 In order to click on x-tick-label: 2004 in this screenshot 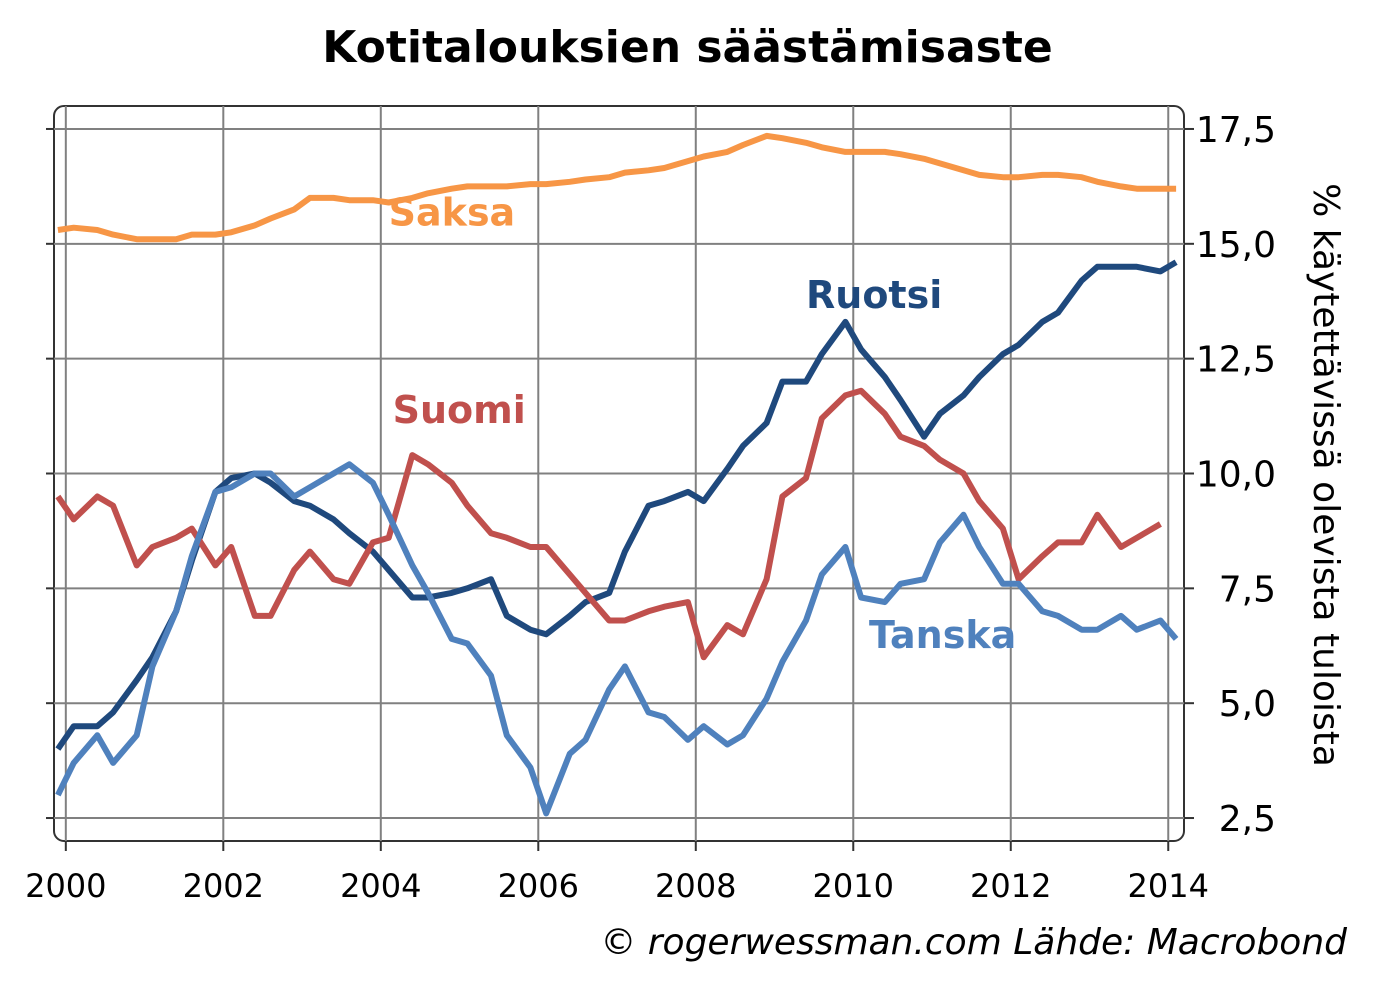, I will do `click(380, 886)`.